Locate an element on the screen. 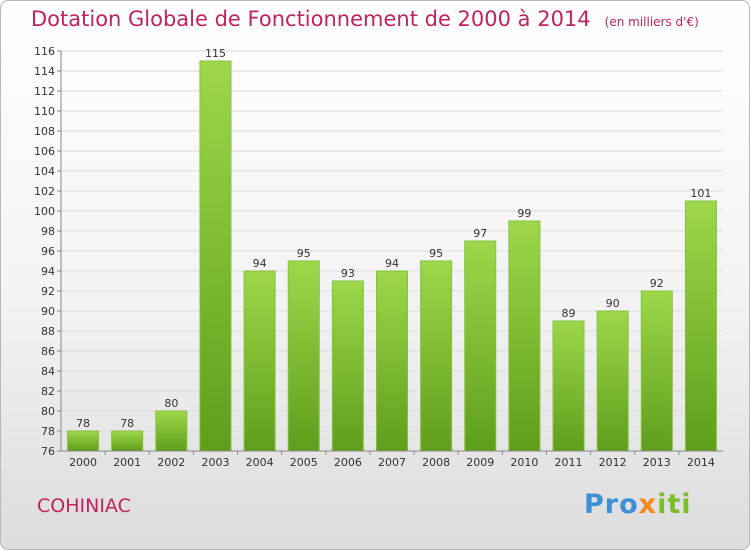  x-tick-label: 2006 is located at coordinates (348, 462).